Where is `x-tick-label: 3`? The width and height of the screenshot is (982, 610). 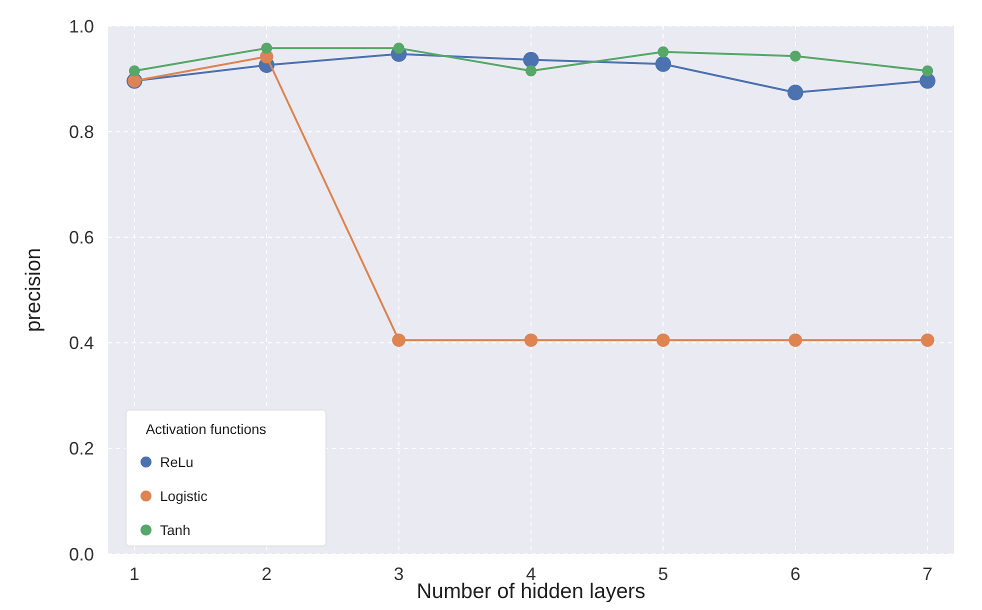 x-tick-label: 3 is located at coordinates (399, 574).